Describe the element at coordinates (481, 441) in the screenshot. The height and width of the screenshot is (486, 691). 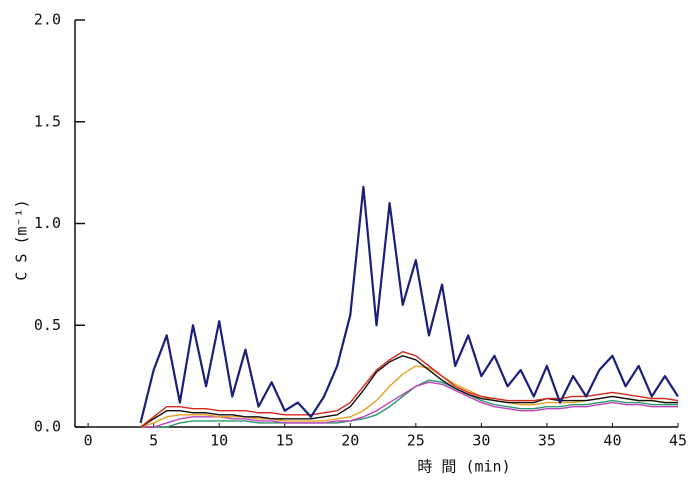
I see `x-tick-label: 30` at that location.